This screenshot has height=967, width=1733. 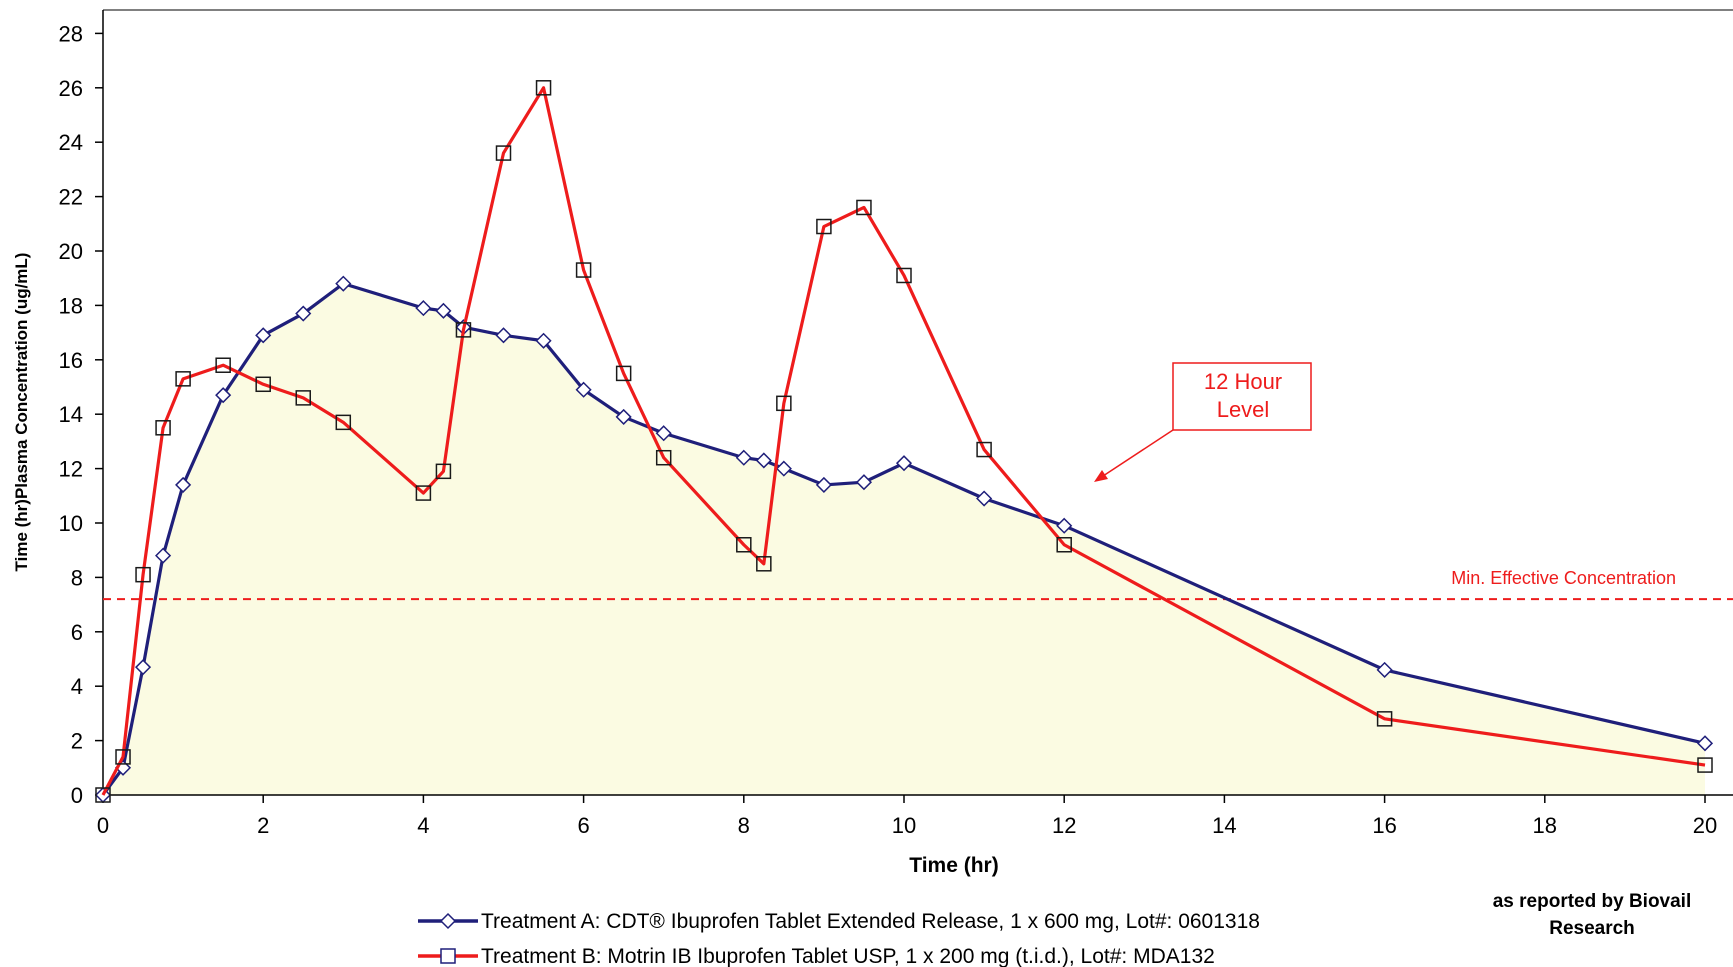 What do you see at coordinates (1592, 928) in the screenshot?
I see `credit-line-2: Research` at bounding box center [1592, 928].